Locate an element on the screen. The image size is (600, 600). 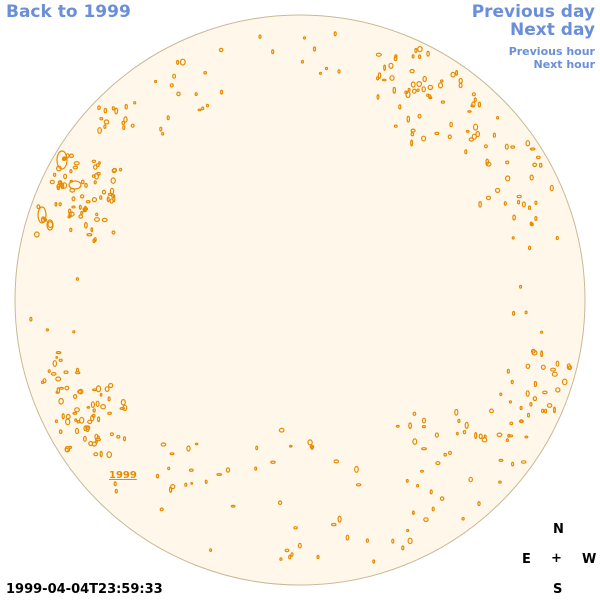
previous-hour-link: Previous hour is located at coordinates (551, 51).